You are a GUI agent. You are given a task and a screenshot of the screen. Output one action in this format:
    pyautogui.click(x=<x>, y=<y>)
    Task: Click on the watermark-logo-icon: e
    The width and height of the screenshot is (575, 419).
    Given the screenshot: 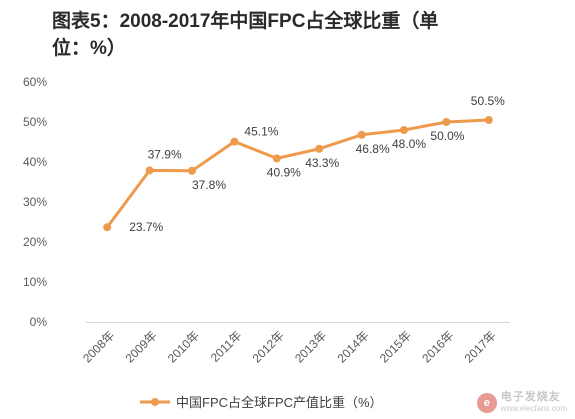 What is the action you would take?
    pyautogui.click(x=486, y=403)
    